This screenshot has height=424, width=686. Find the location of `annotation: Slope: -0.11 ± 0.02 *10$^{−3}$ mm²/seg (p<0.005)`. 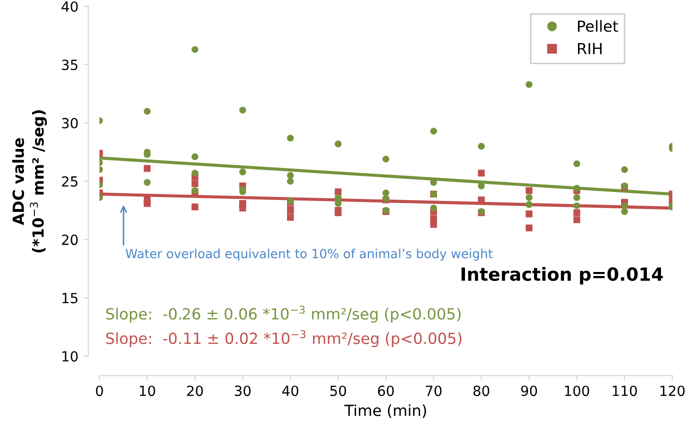

annotation: Slope: -0.11 ± 0.02 *10$^{−3}$ mm²/seg (p<0.005) is located at coordinates (284, 339).